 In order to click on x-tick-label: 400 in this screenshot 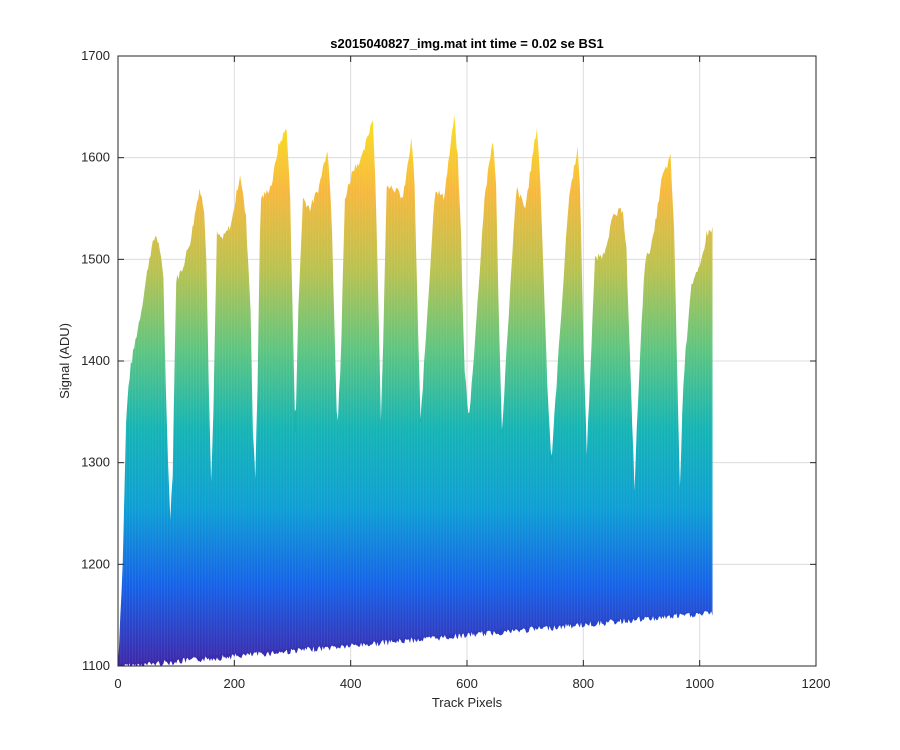, I will do `click(351, 683)`.